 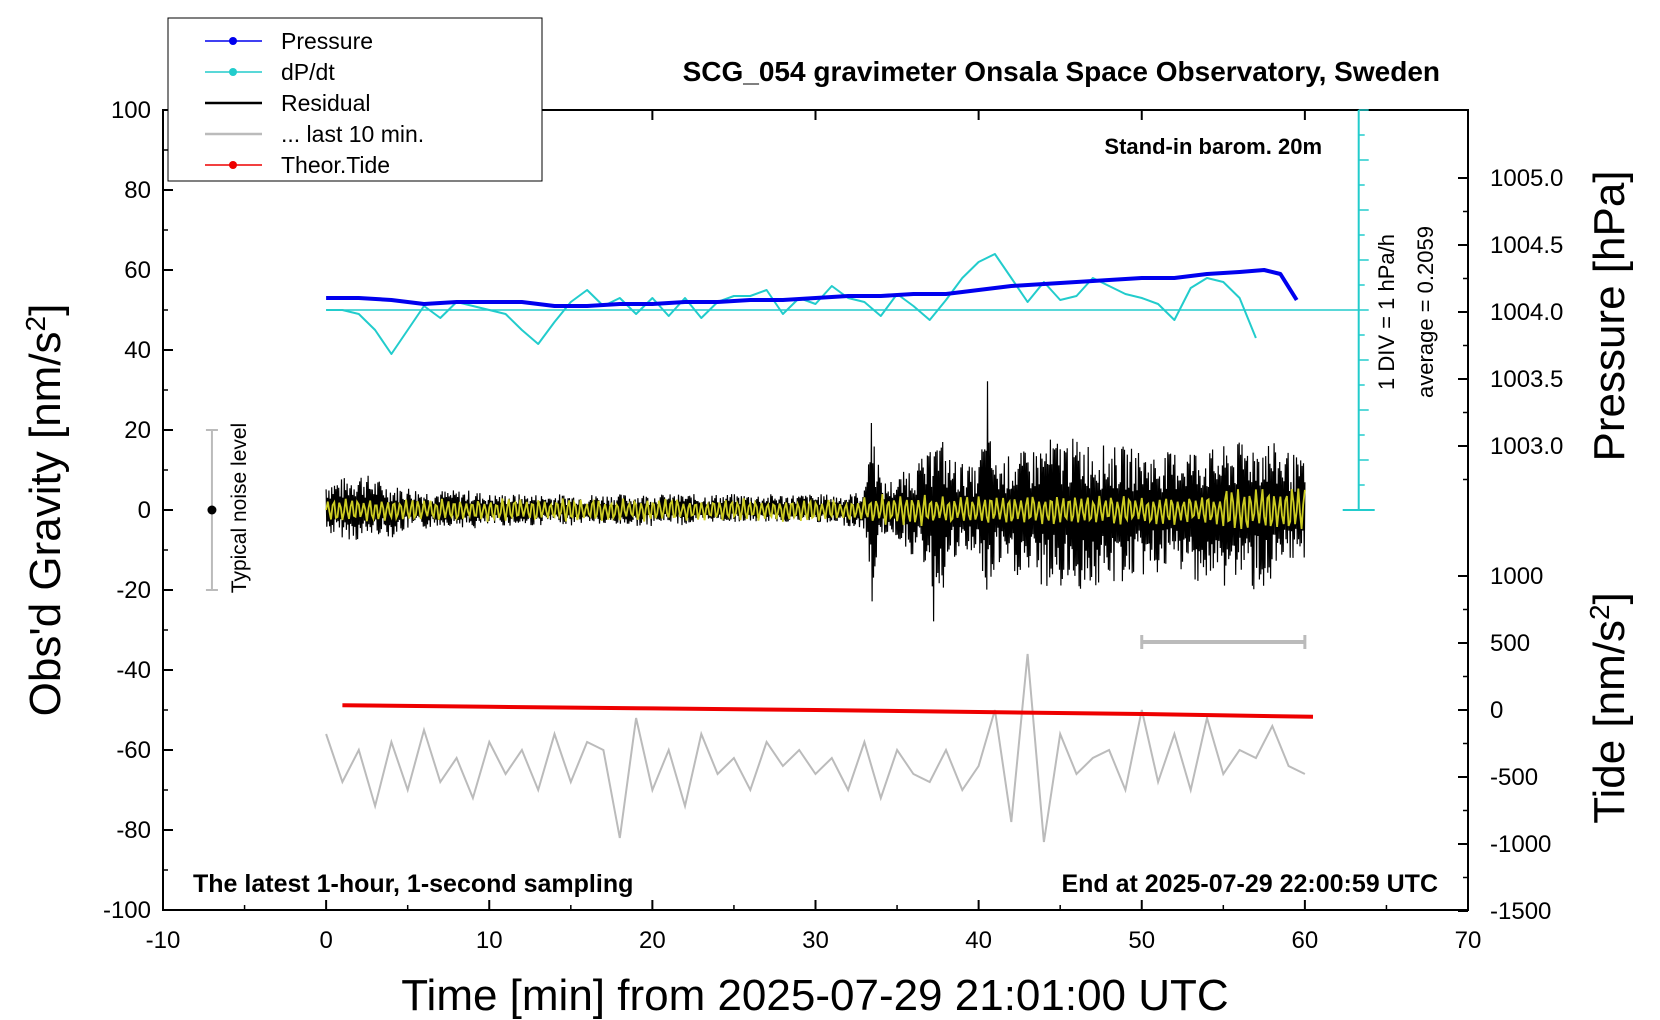 I want to click on y-tick-label: 100, so click(x=131, y=110).